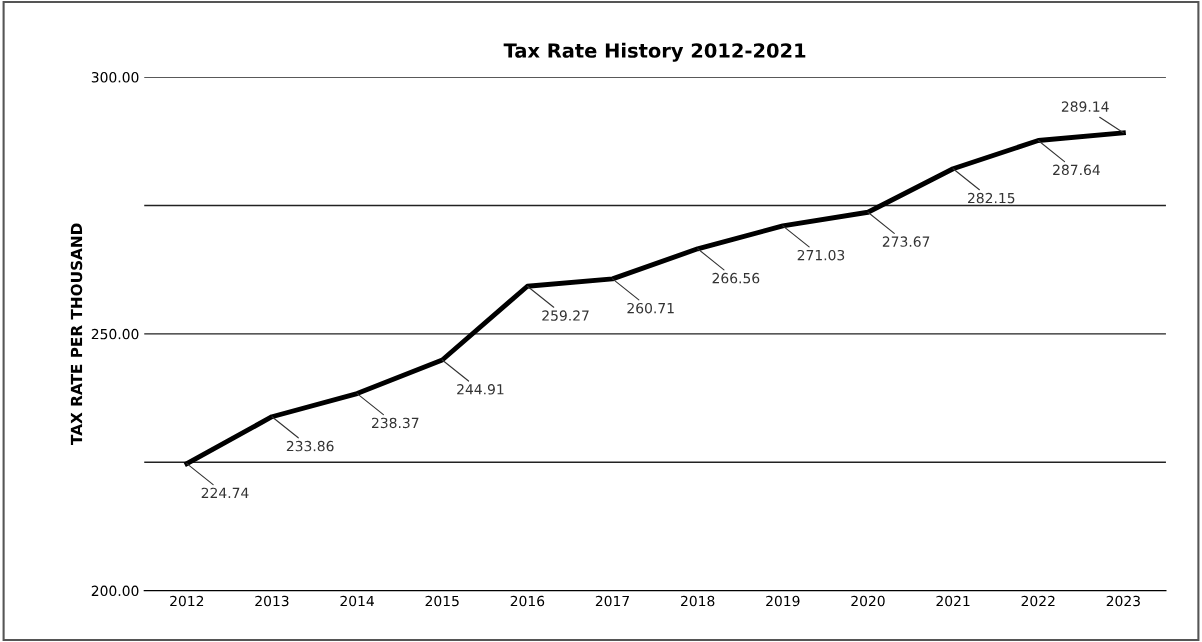  What do you see at coordinates (76, 334) in the screenshot?
I see `y-axis-title: TAX RATE PER THOUSAND` at bounding box center [76, 334].